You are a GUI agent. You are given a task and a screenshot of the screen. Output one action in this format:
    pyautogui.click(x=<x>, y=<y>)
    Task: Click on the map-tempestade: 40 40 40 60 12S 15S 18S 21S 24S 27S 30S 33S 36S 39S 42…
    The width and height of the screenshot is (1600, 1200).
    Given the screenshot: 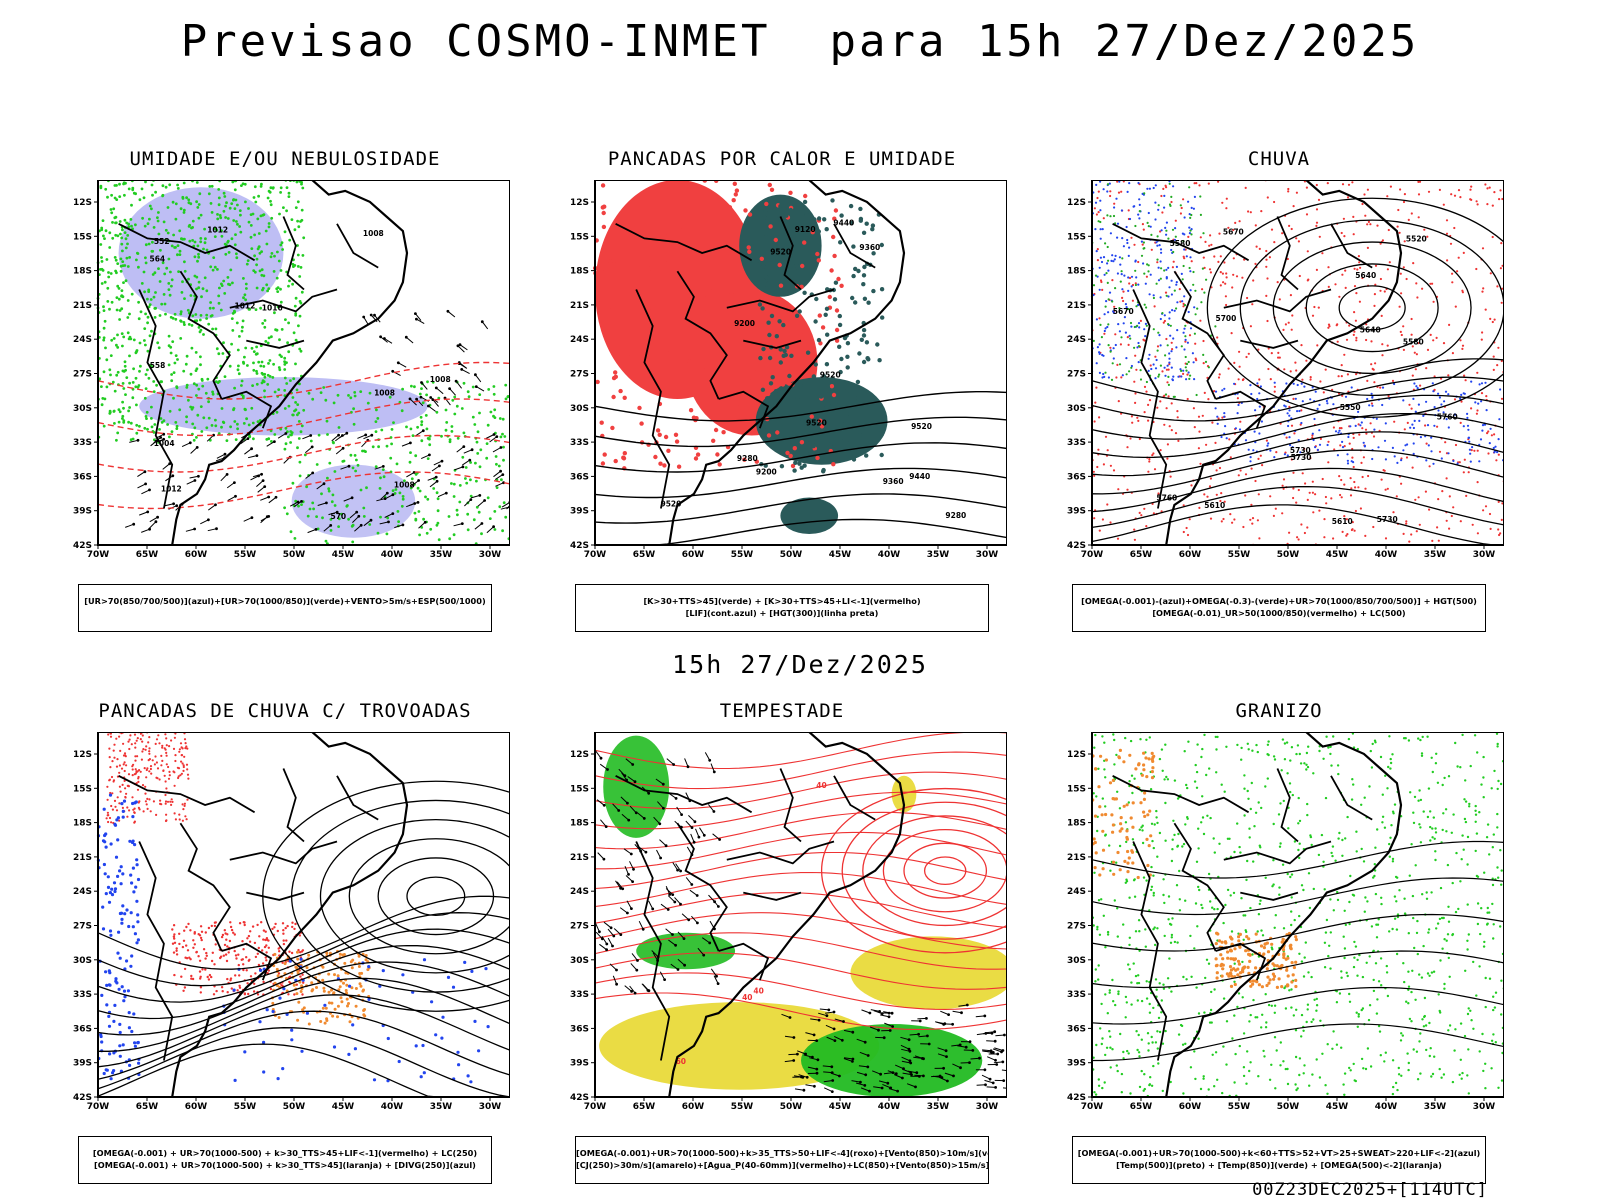 What is the action you would take?
    pyautogui.click(x=813, y=924)
    